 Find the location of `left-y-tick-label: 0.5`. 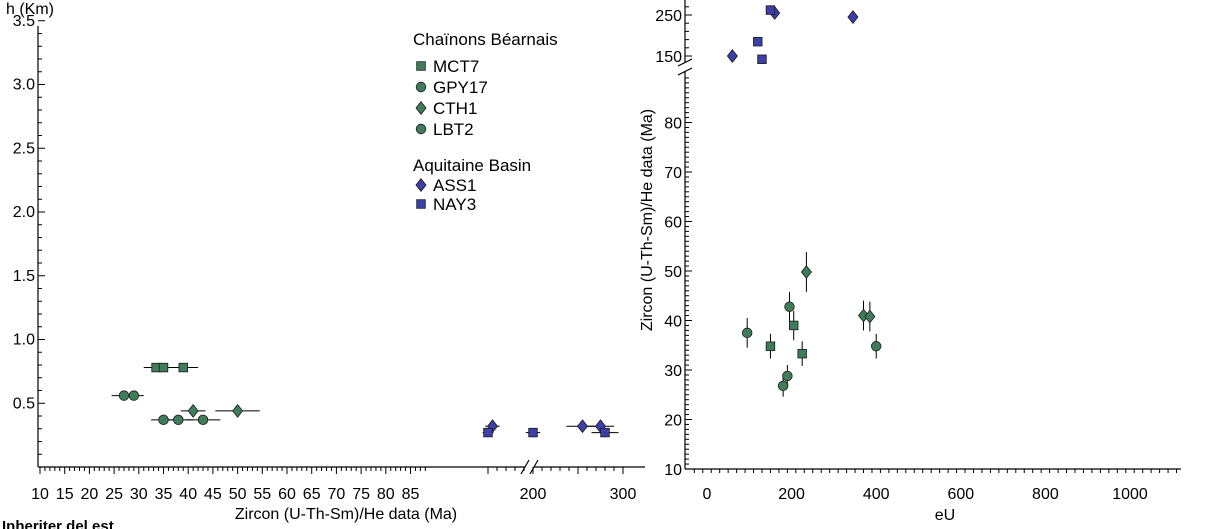

left-y-tick-label: 0.5 is located at coordinates (24, 403).